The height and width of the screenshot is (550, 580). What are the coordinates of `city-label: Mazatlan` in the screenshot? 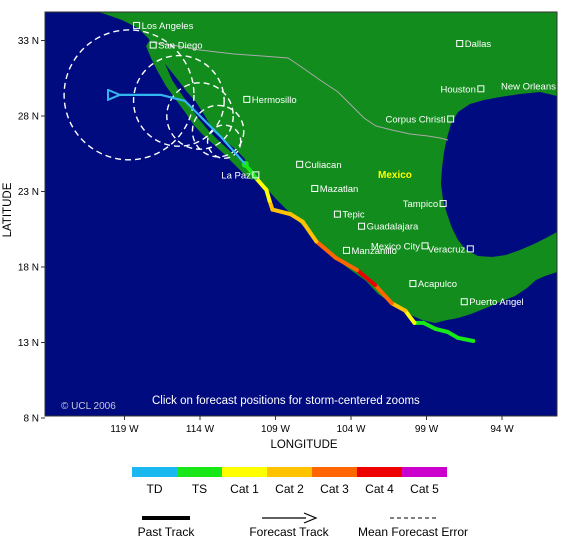 It's located at (339, 189).